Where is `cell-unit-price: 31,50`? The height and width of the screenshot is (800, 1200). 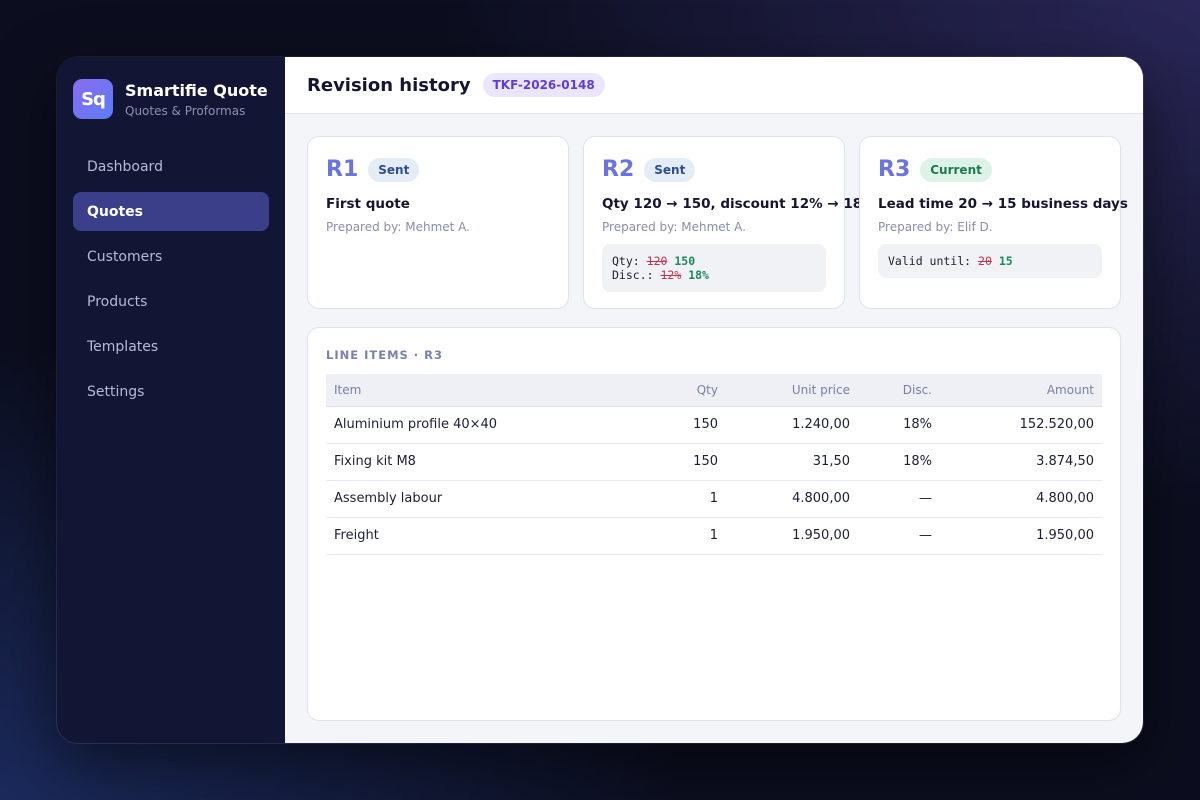
cell-unit-price: 31,50 is located at coordinates (792, 462).